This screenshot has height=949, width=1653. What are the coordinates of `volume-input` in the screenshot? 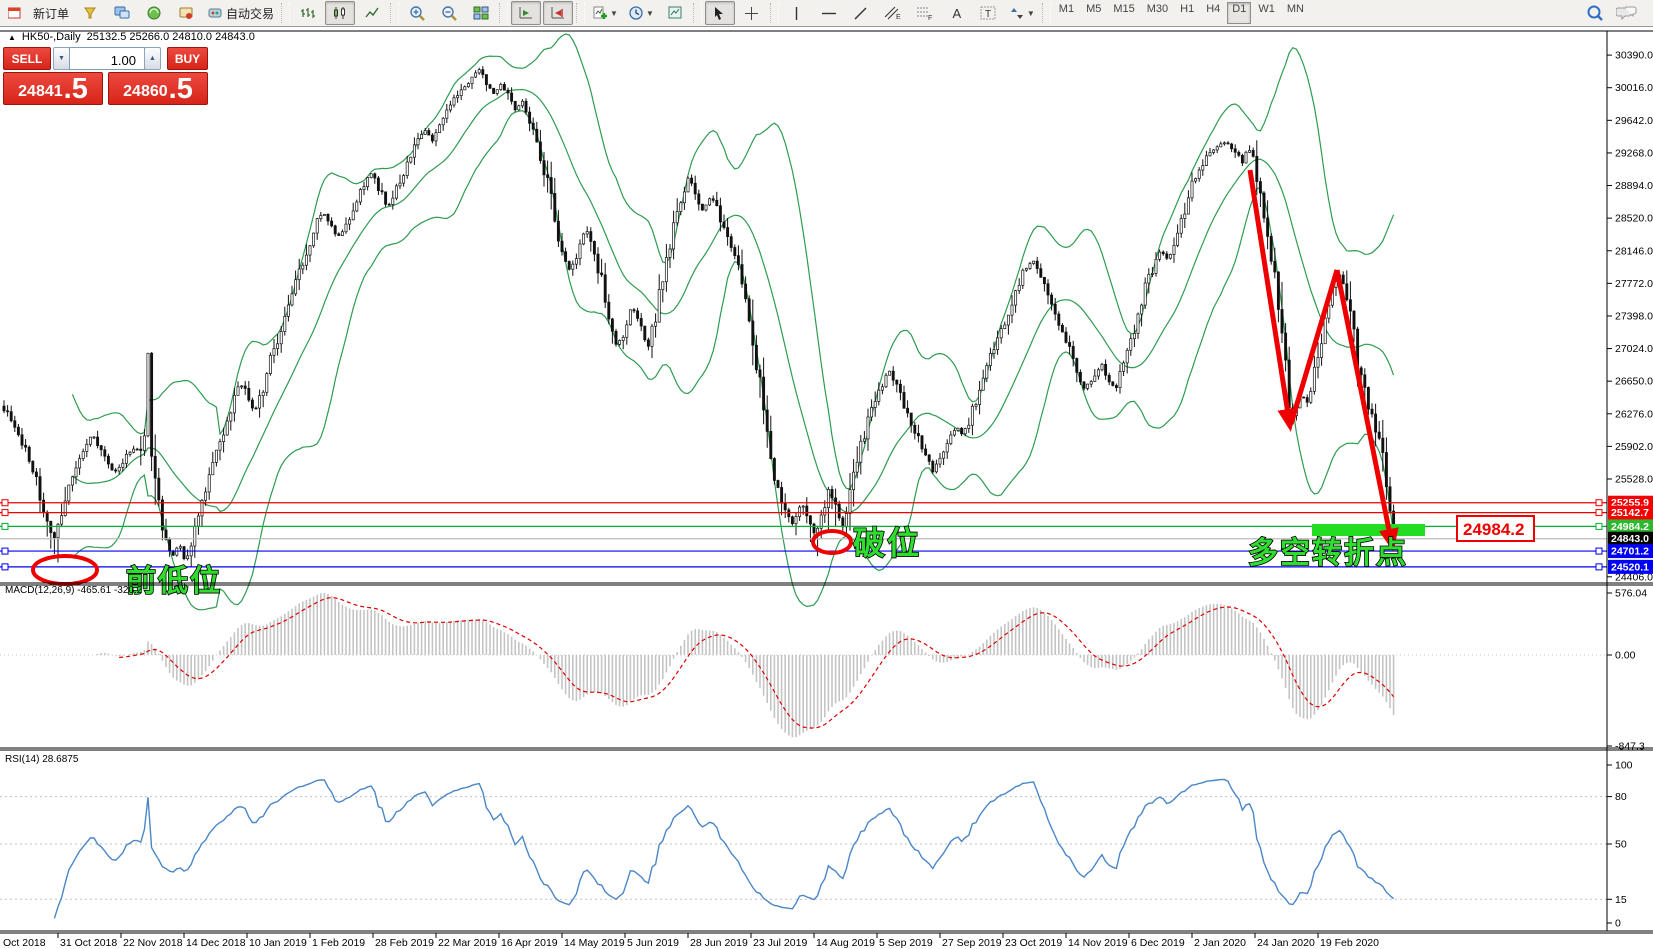 It's located at (107, 58).